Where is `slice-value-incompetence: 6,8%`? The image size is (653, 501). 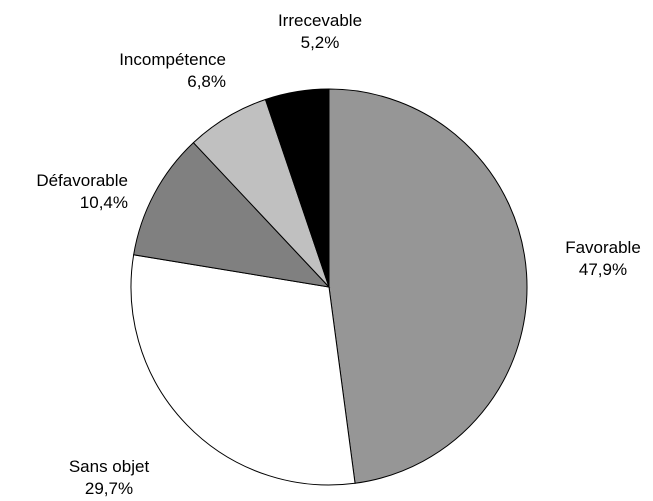
slice-value-incompetence: 6,8% is located at coordinates (206, 81).